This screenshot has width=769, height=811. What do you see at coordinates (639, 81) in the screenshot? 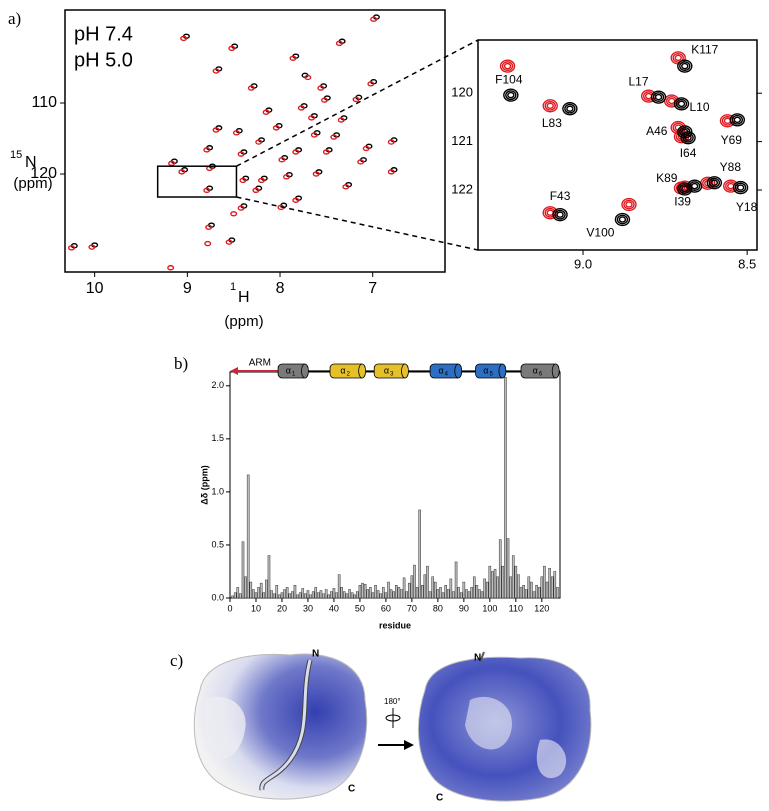
I see `peak-label: L17` at bounding box center [639, 81].